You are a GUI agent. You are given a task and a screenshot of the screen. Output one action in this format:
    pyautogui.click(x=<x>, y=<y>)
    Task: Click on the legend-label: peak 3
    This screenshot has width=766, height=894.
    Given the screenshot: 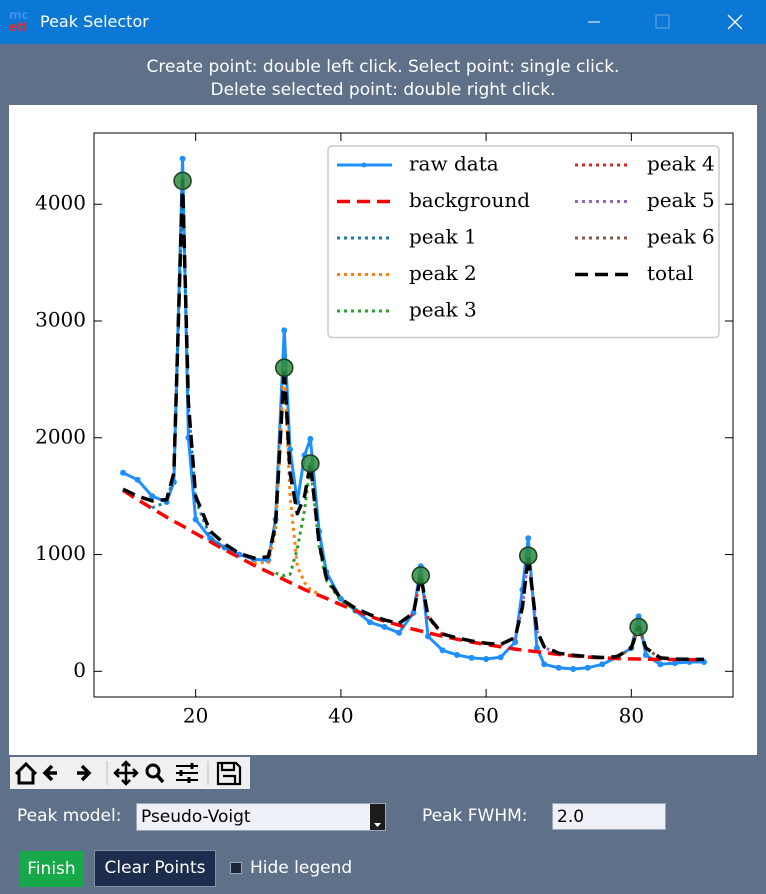 What is the action you would take?
    pyautogui.click(x=443, y=310)
    